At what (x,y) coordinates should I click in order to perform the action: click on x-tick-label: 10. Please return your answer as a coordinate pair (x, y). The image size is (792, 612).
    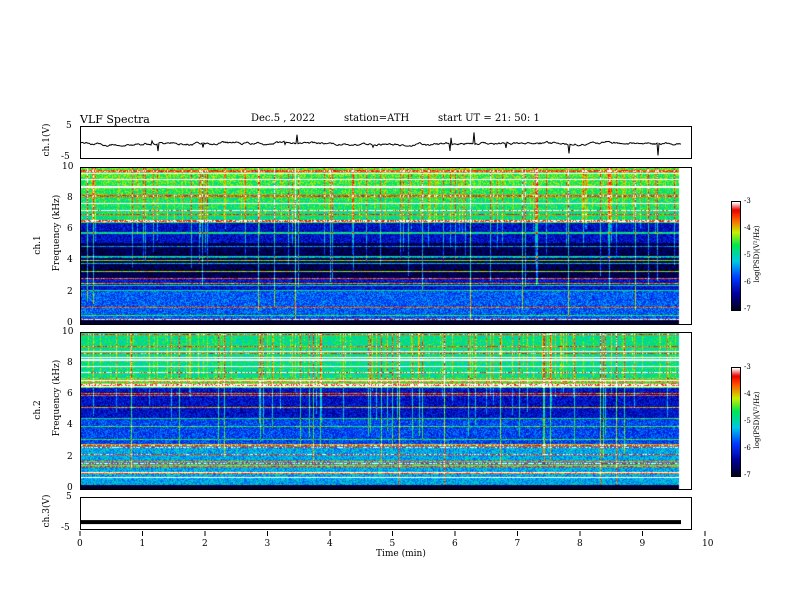
    Looking at the image, I should click on (708, 544).